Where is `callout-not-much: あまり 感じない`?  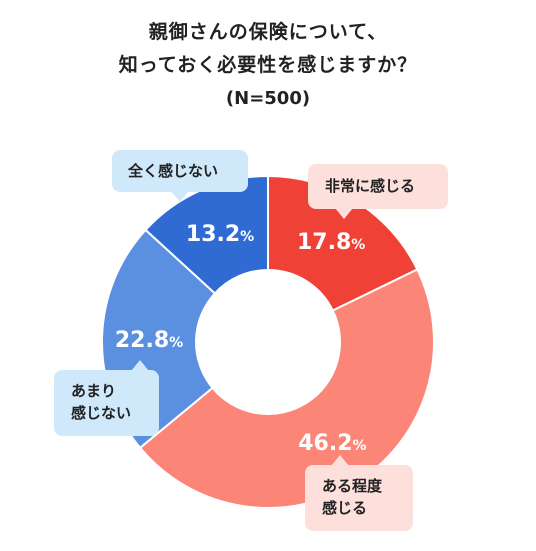
callout-not-much: あまり 感じない is located at coordinates (106, 403).